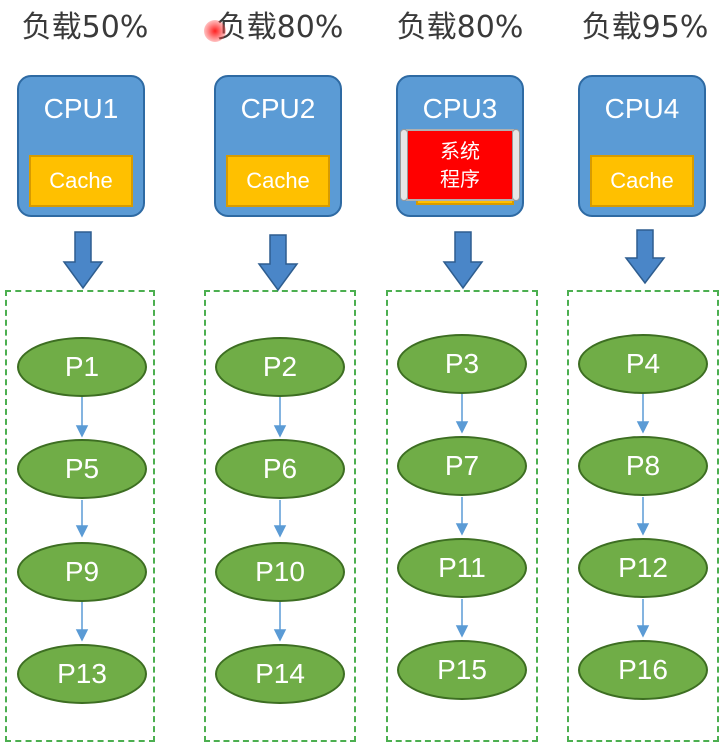  What do you see at coordinates (462, 670) in the screenshot?
I see `process-p15: P15` at bounding box center [462, 670].